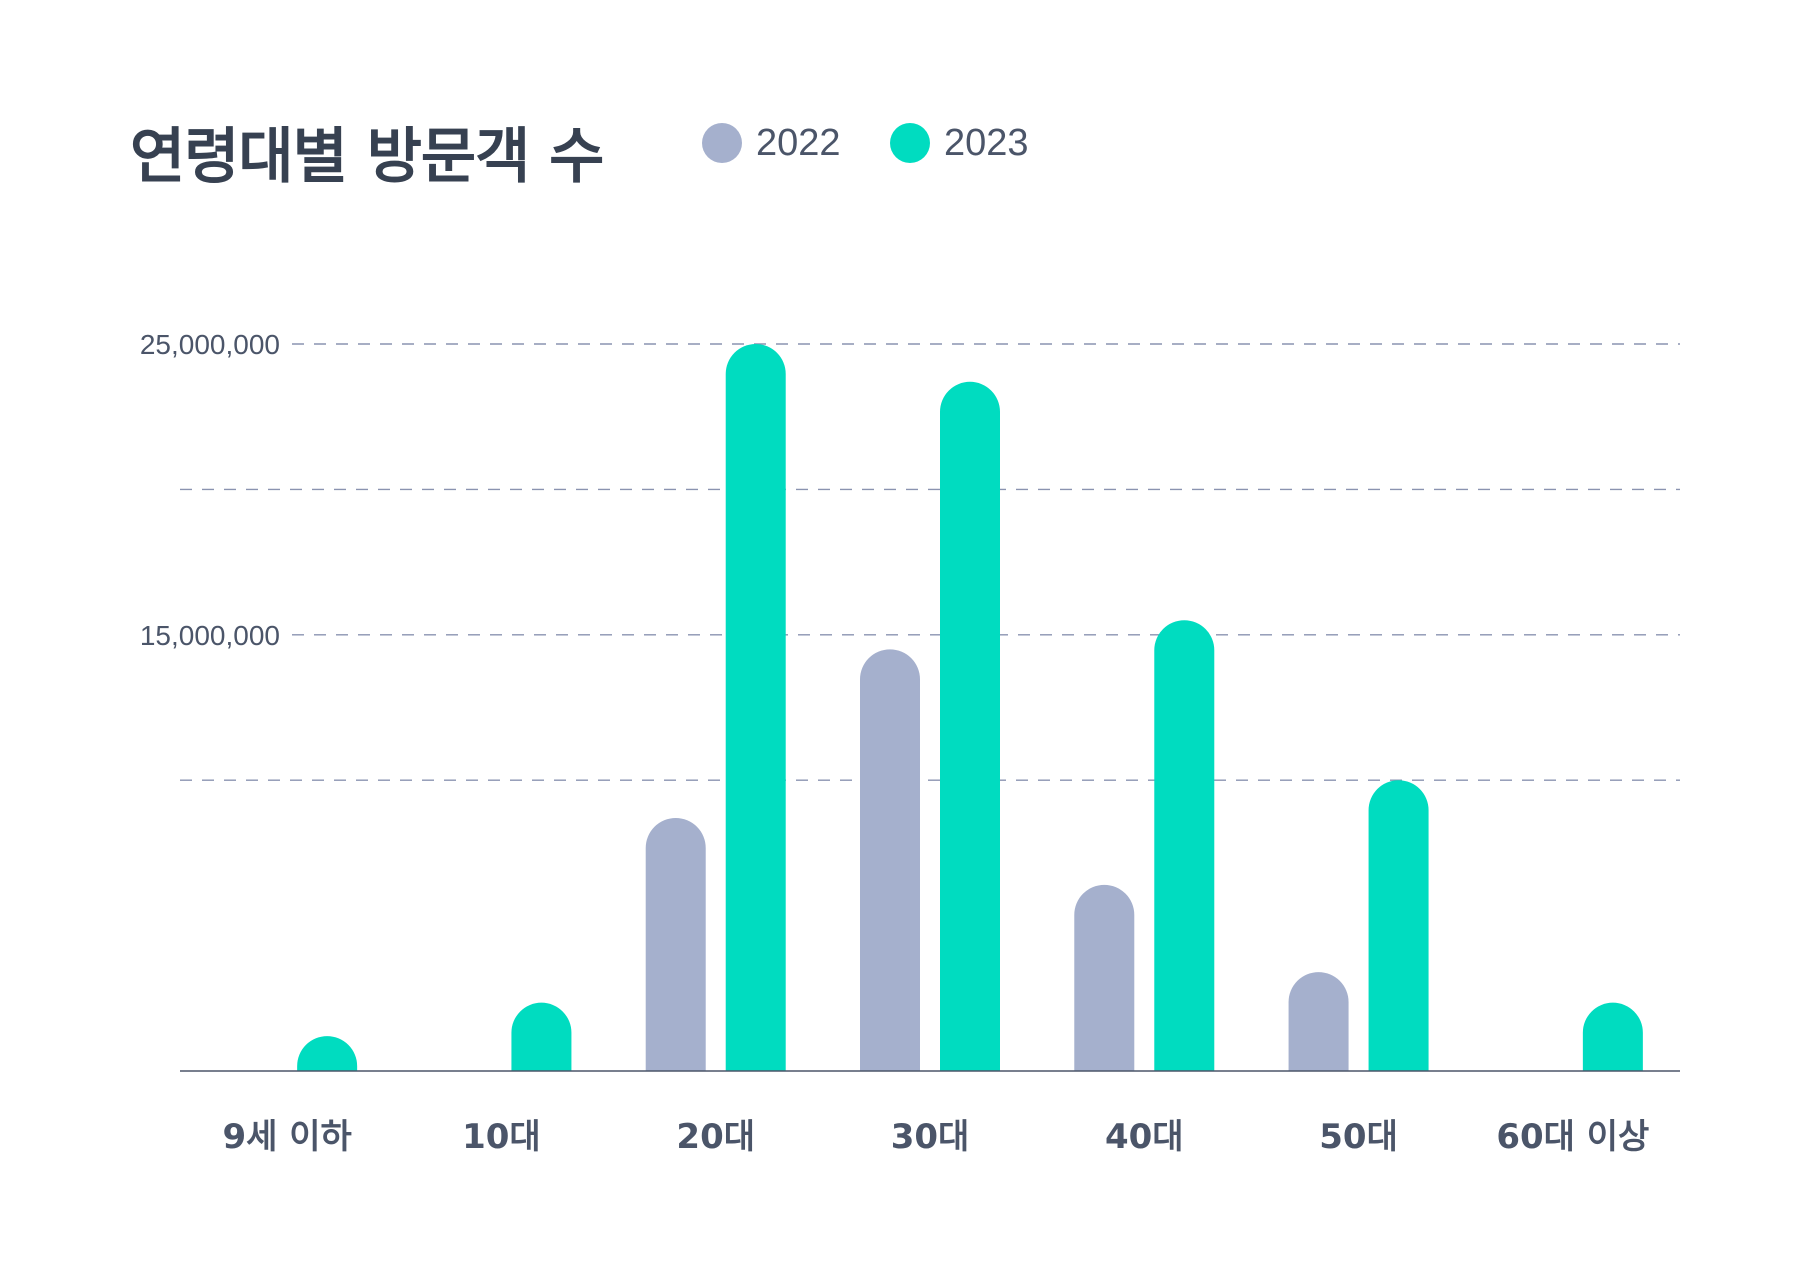  Describe the element at coordinates (1358, 1137) in the screenshot. I see `x-tick-label: 50대` at that location.